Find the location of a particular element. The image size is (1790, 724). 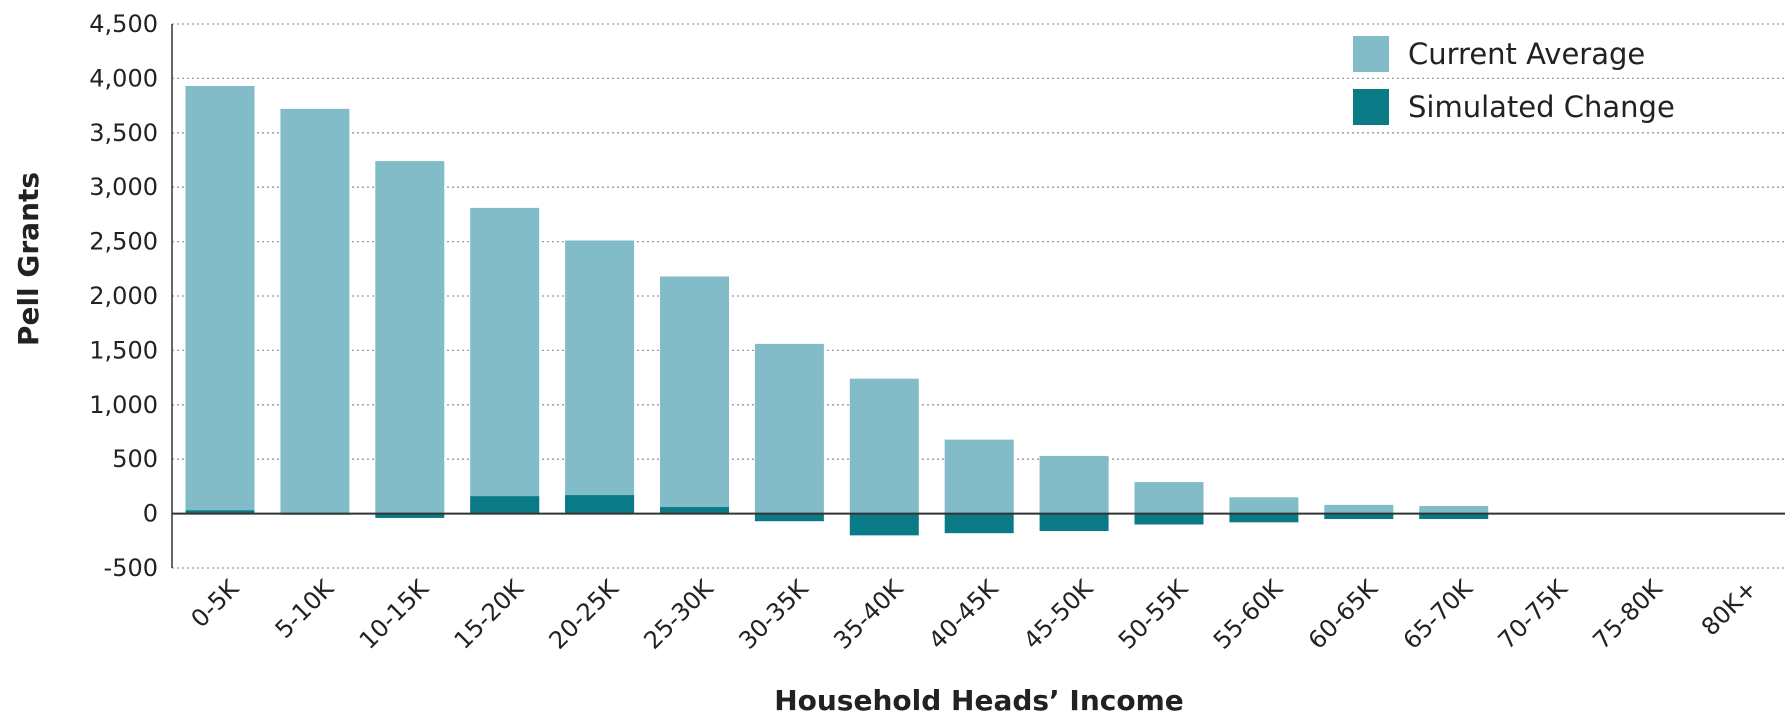

y-tick-label: 2,500 is located at coordinates (123, 242).